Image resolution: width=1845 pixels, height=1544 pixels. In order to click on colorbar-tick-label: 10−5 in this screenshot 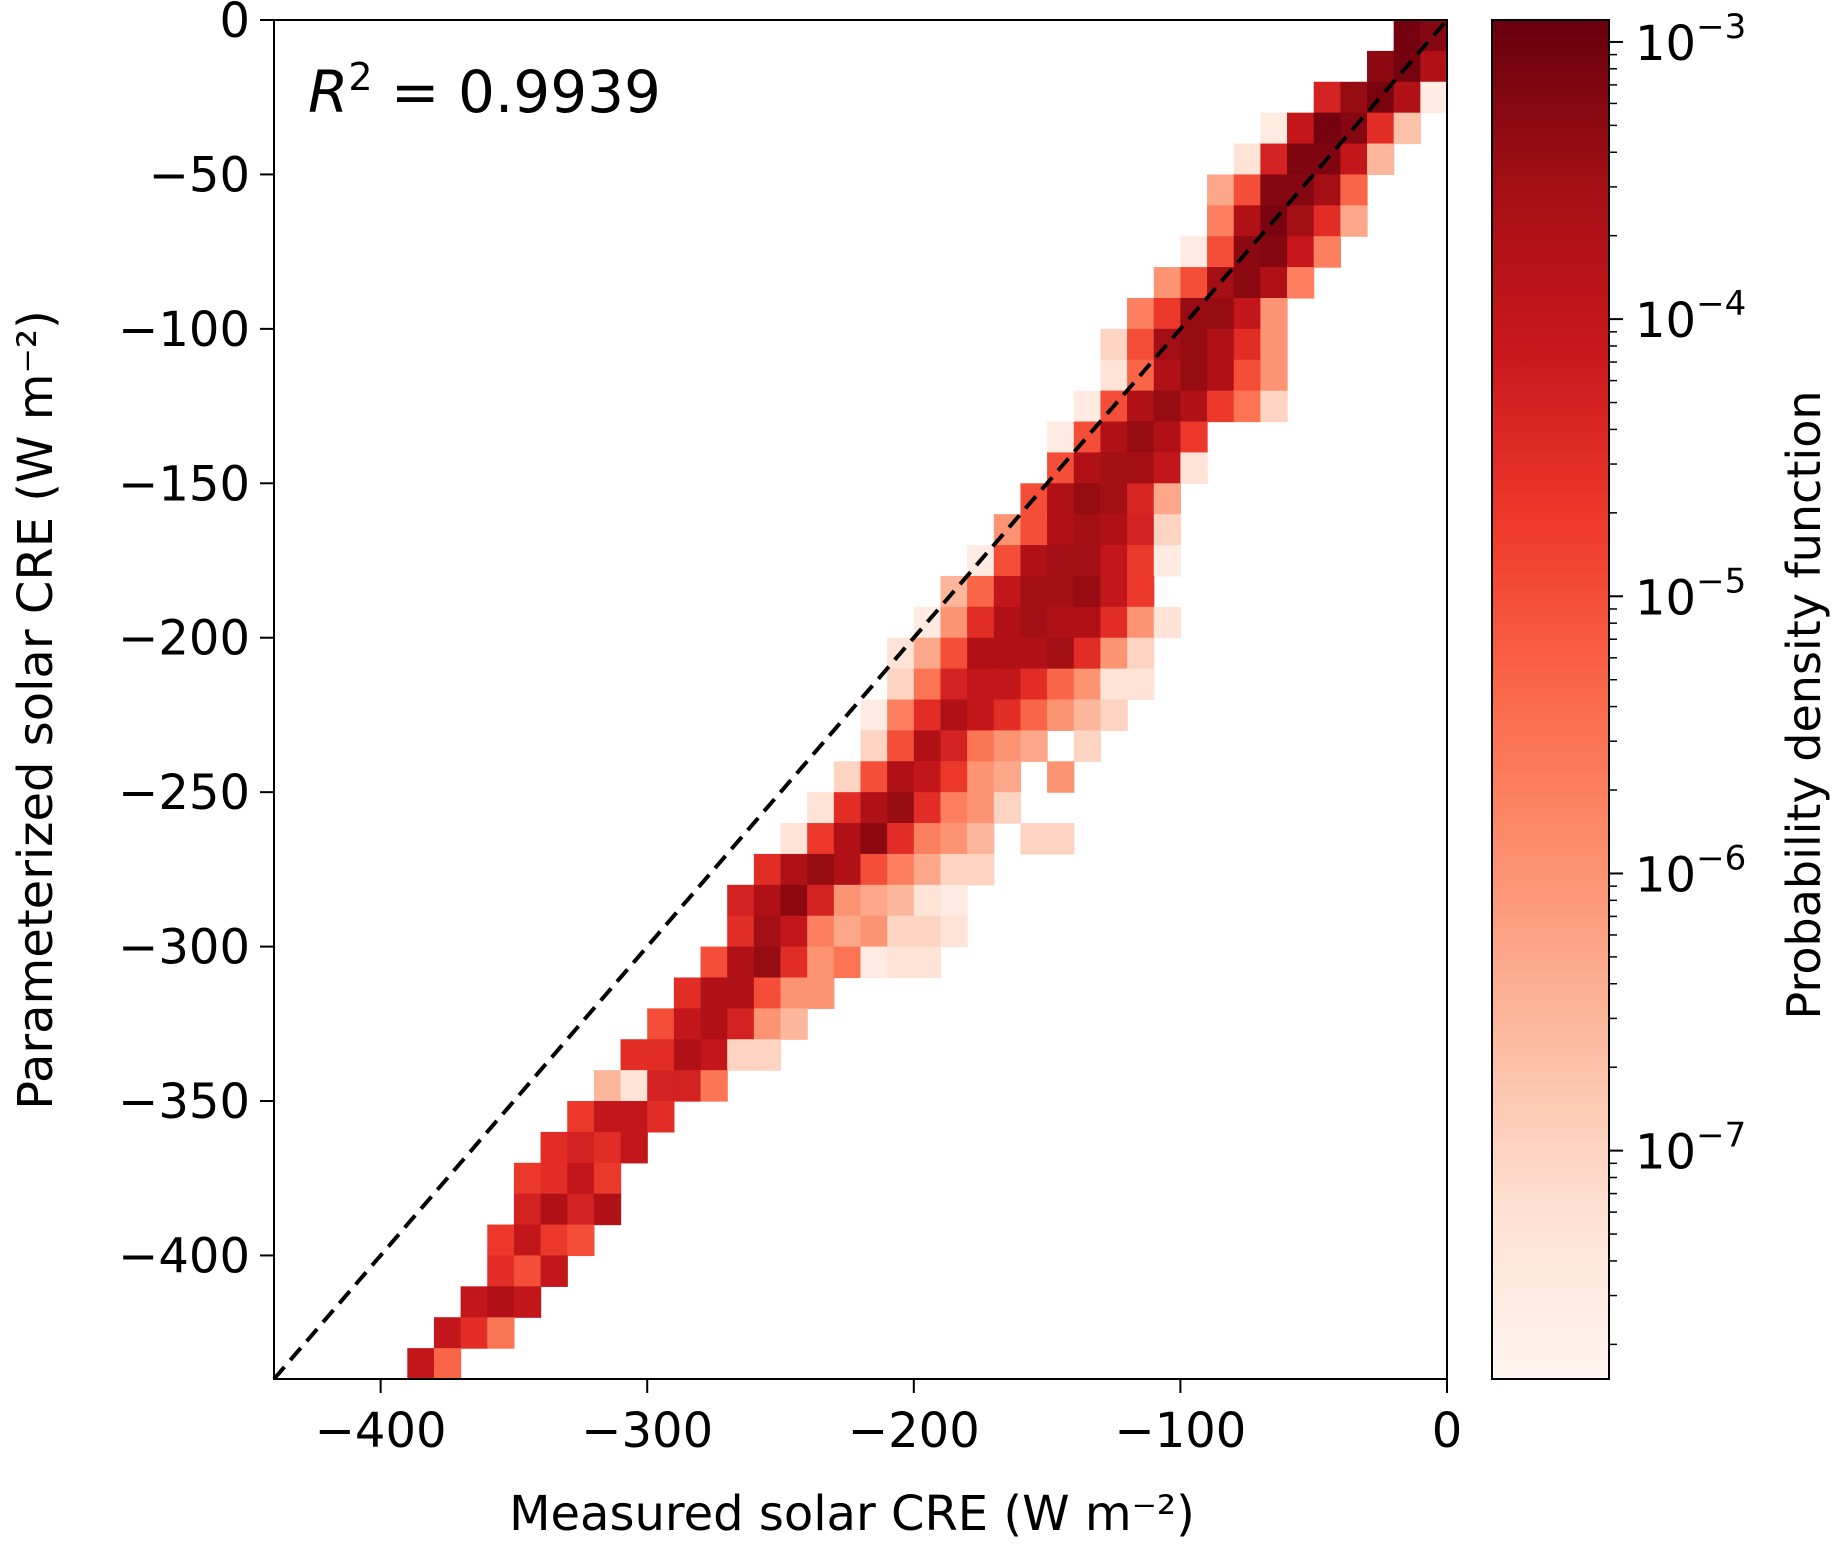, I will do `click(1690, 593)`.